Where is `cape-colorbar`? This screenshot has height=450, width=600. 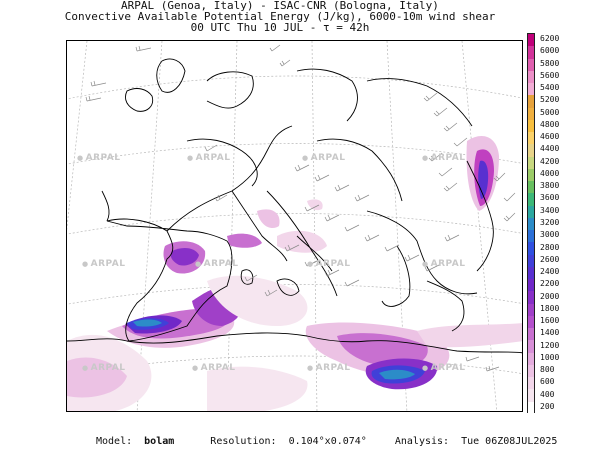 cape-colorbar is located at coordinates (531, 224).